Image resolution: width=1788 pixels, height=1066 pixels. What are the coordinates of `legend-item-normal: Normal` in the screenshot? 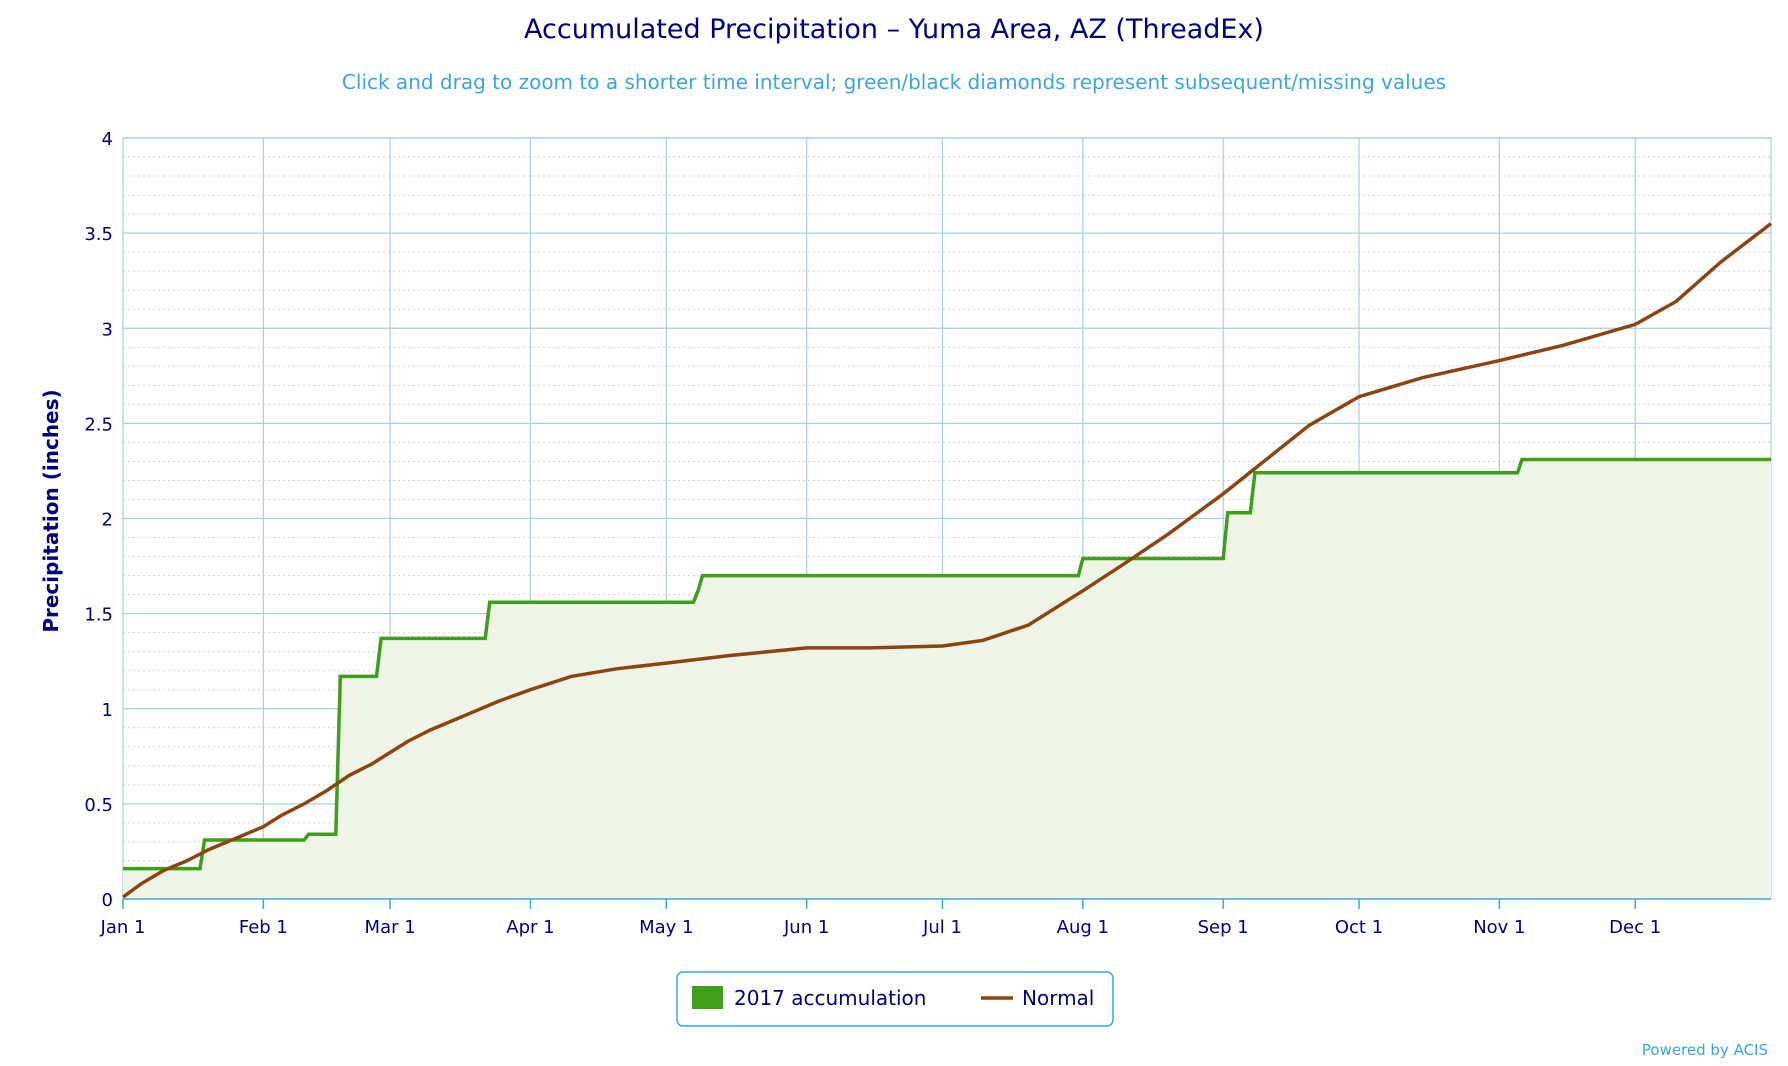 It's located at (1037, 998).